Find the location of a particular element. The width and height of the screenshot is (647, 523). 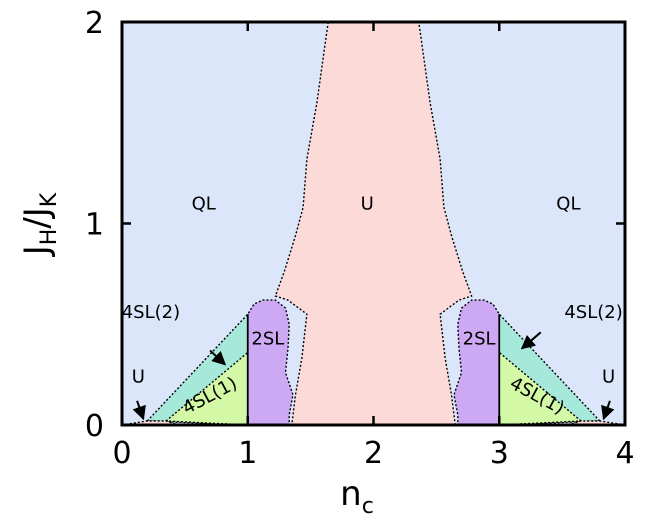

x-tick-label-2: 2 is located at coordinates (373, 453).